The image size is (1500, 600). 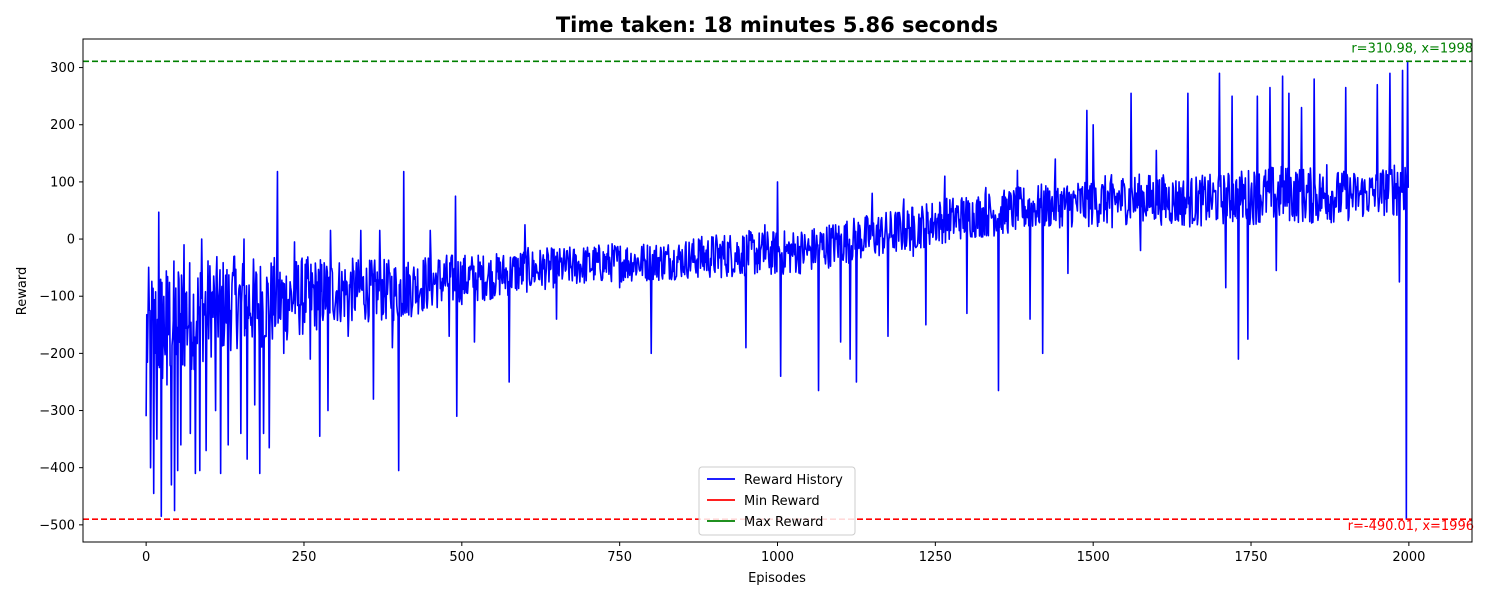 What do you see at coordinates (777, 557) in the screenshot?
I see `x-tick-label: 1000` at bounding box center [777, 557].